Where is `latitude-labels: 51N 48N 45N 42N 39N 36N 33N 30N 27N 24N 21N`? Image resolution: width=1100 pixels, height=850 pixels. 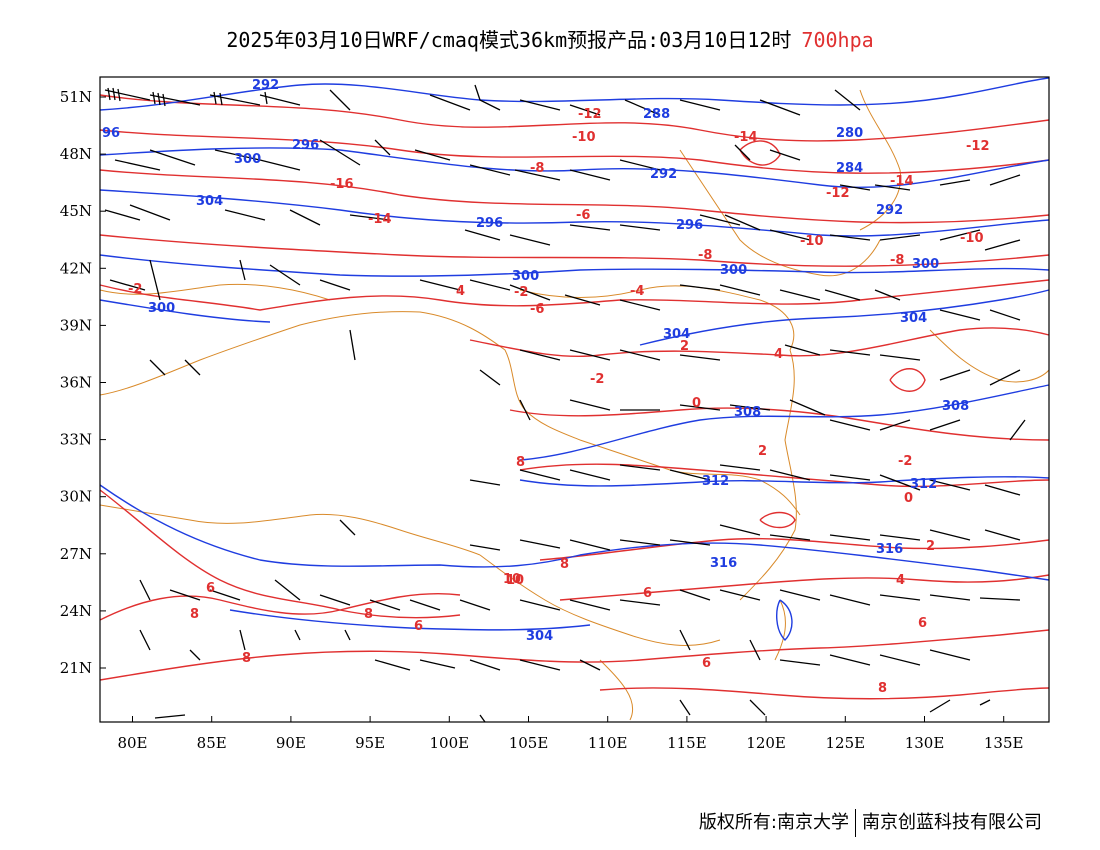 latitude-labels: 51N 48N 45N 42N 39N 36N 33N 30N 27N 24N 21N is located at coordinates (76, 382).